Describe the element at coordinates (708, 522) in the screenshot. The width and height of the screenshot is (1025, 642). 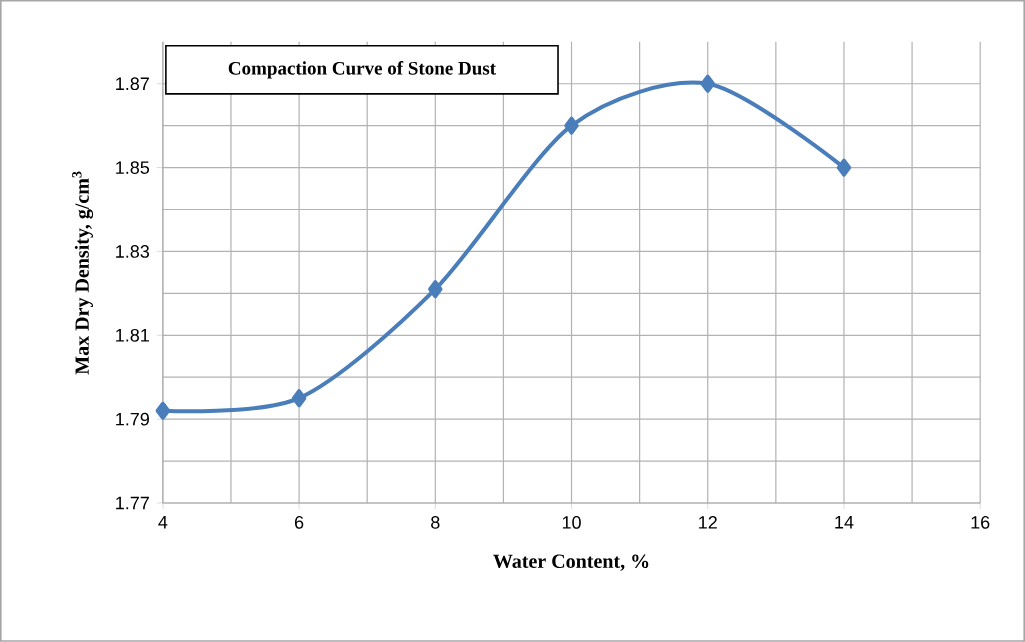
I see `x-tick-label: 12` at that location.